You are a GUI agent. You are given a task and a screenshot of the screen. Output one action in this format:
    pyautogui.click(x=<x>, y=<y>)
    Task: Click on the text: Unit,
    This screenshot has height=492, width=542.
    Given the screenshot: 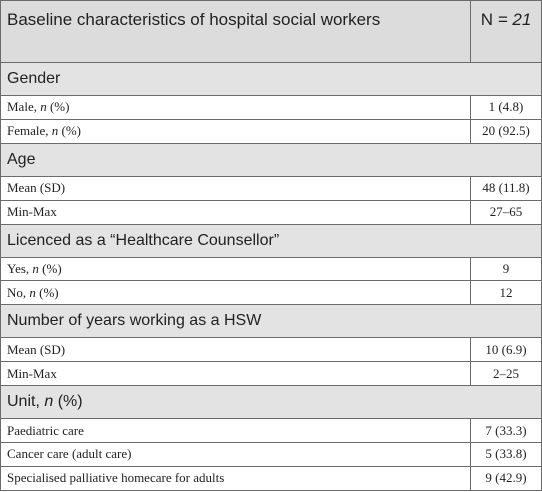 What is the action you would take?
    pyautogui.click(x=26, y=402)
    